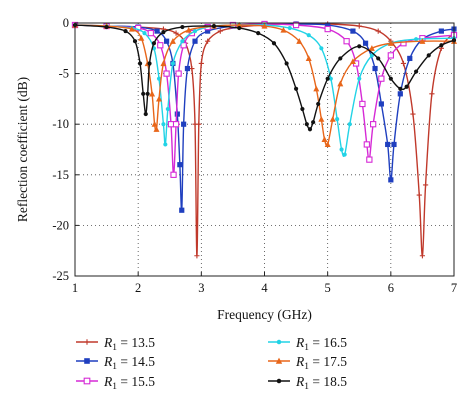  I want to click on y-tick-label: -15, so click(60, 175).